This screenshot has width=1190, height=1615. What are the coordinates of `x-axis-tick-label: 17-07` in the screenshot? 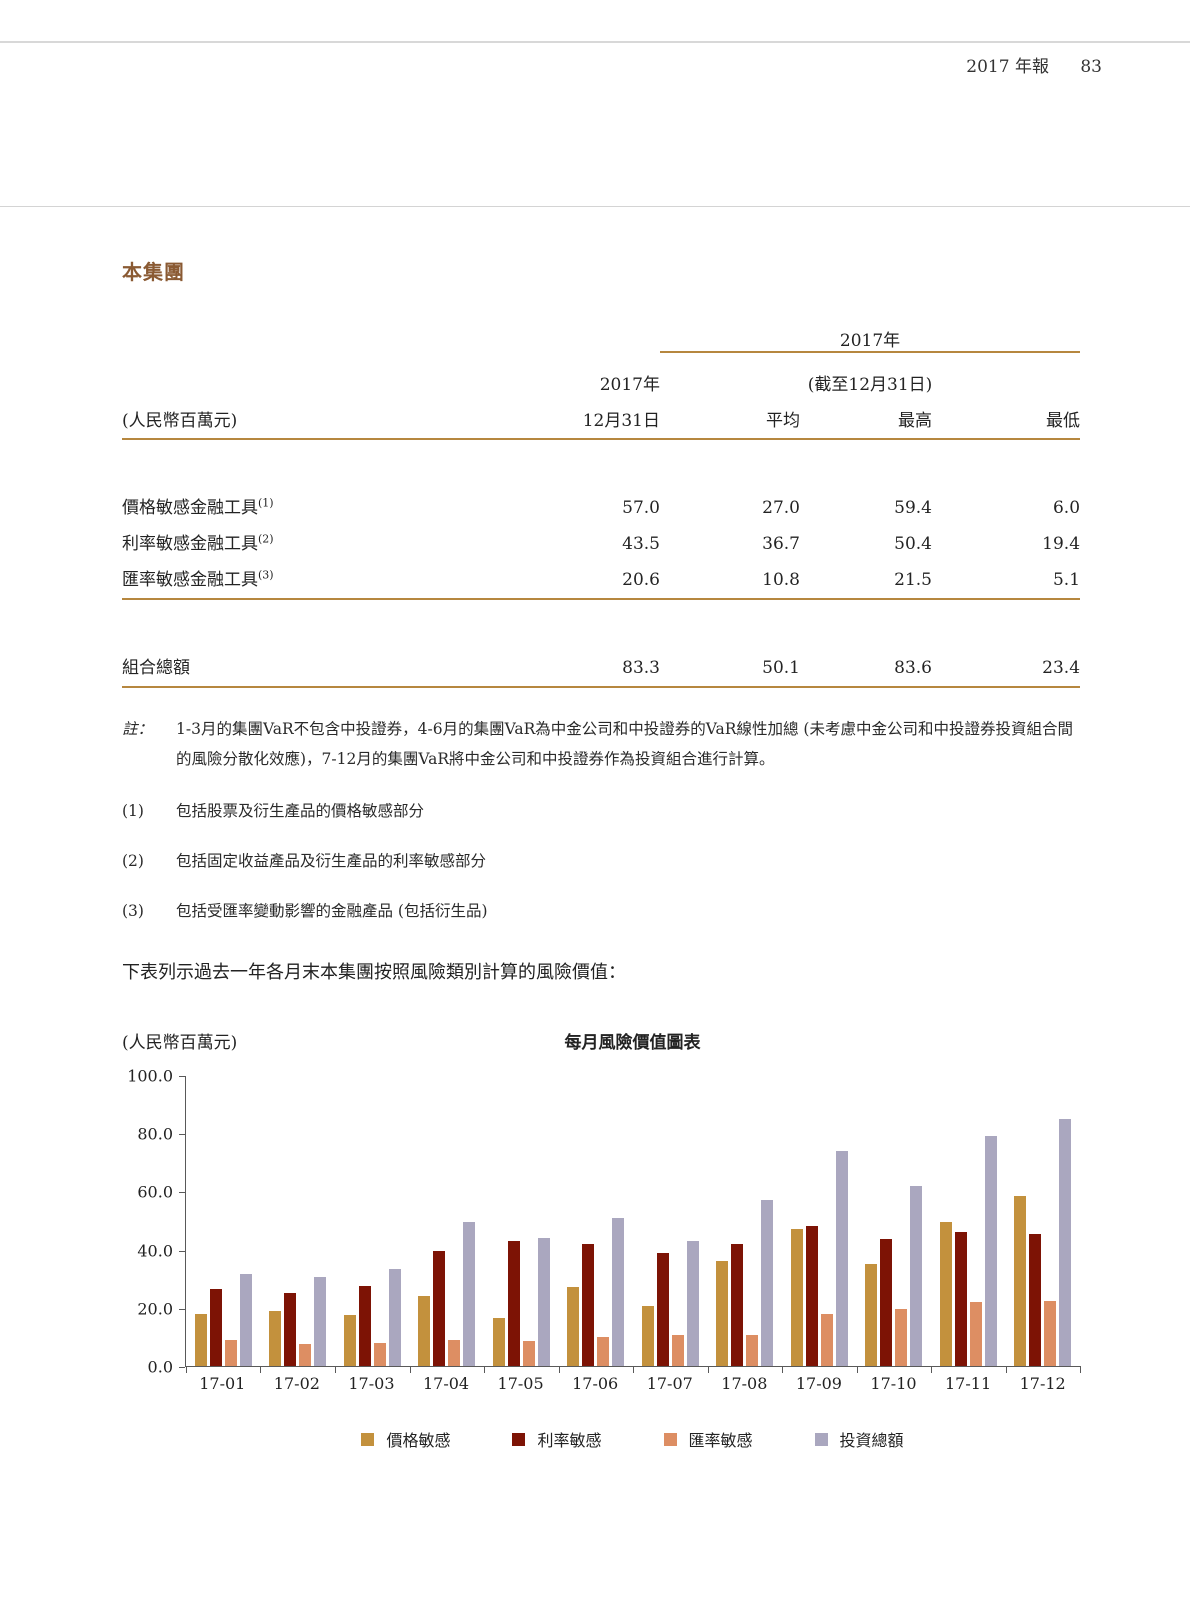 It's located at (669, 1383).